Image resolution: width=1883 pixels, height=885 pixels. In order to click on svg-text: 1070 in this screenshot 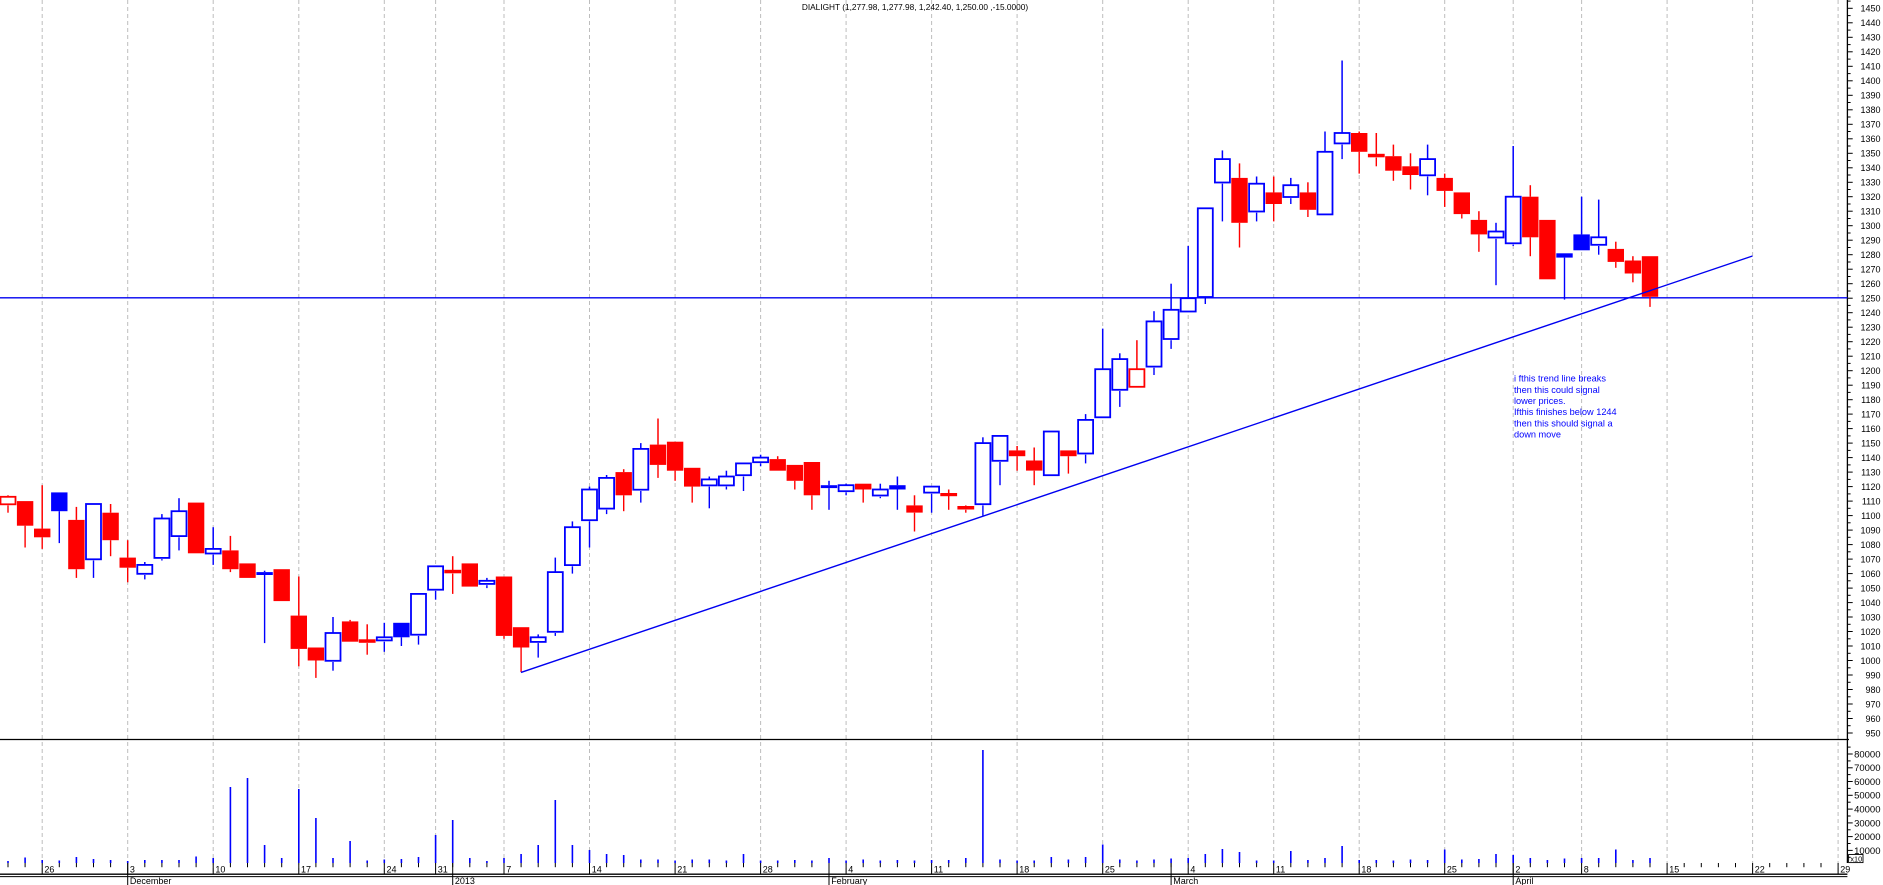, I will do `click(1870, 560)`.